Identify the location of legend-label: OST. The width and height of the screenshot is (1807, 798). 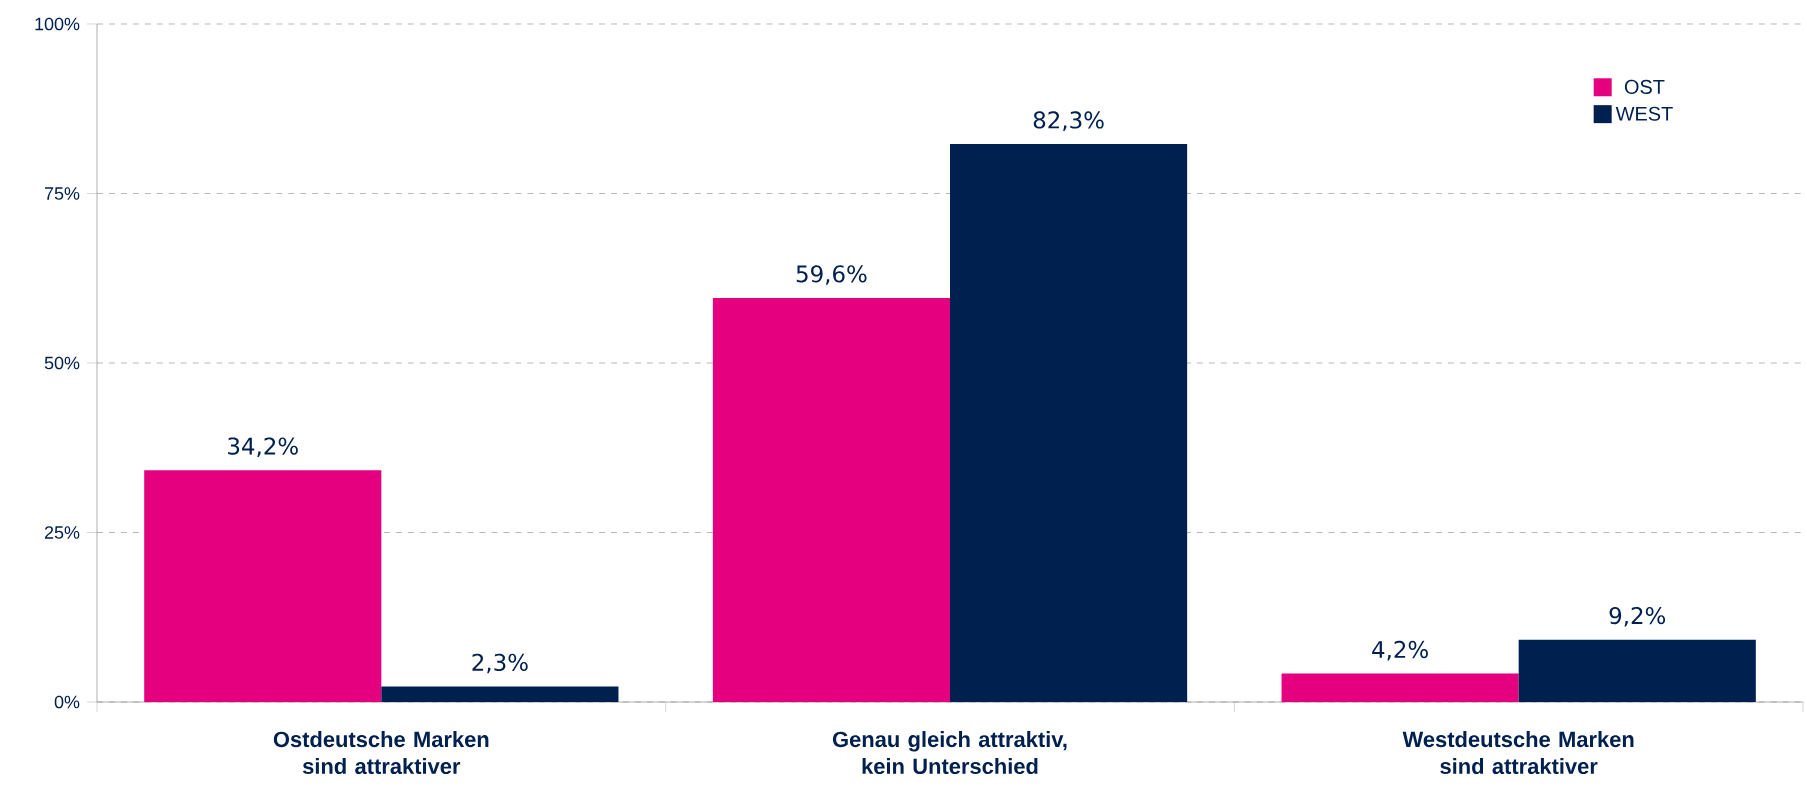
(1644, 86).